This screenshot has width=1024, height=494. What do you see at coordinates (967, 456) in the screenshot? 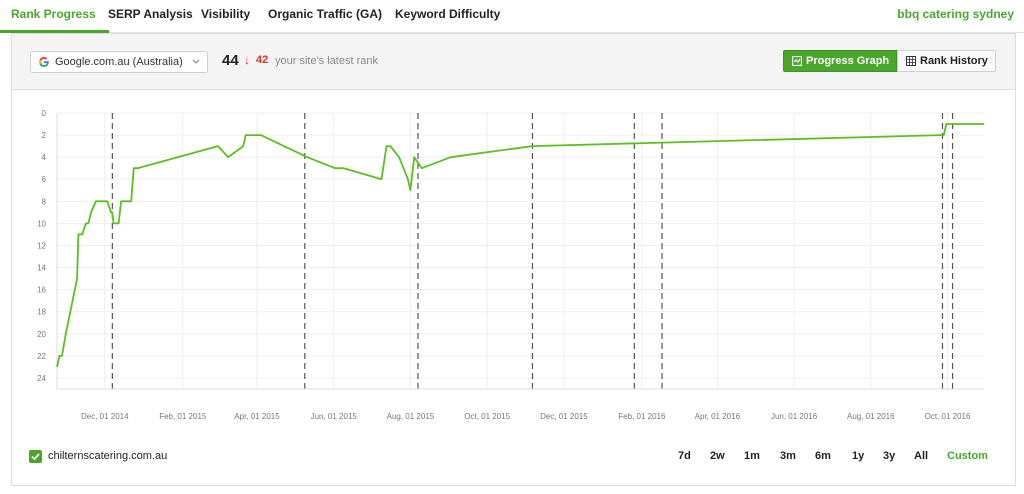
I see `range-custom-button: Custom` at bounding box center [967, 456].